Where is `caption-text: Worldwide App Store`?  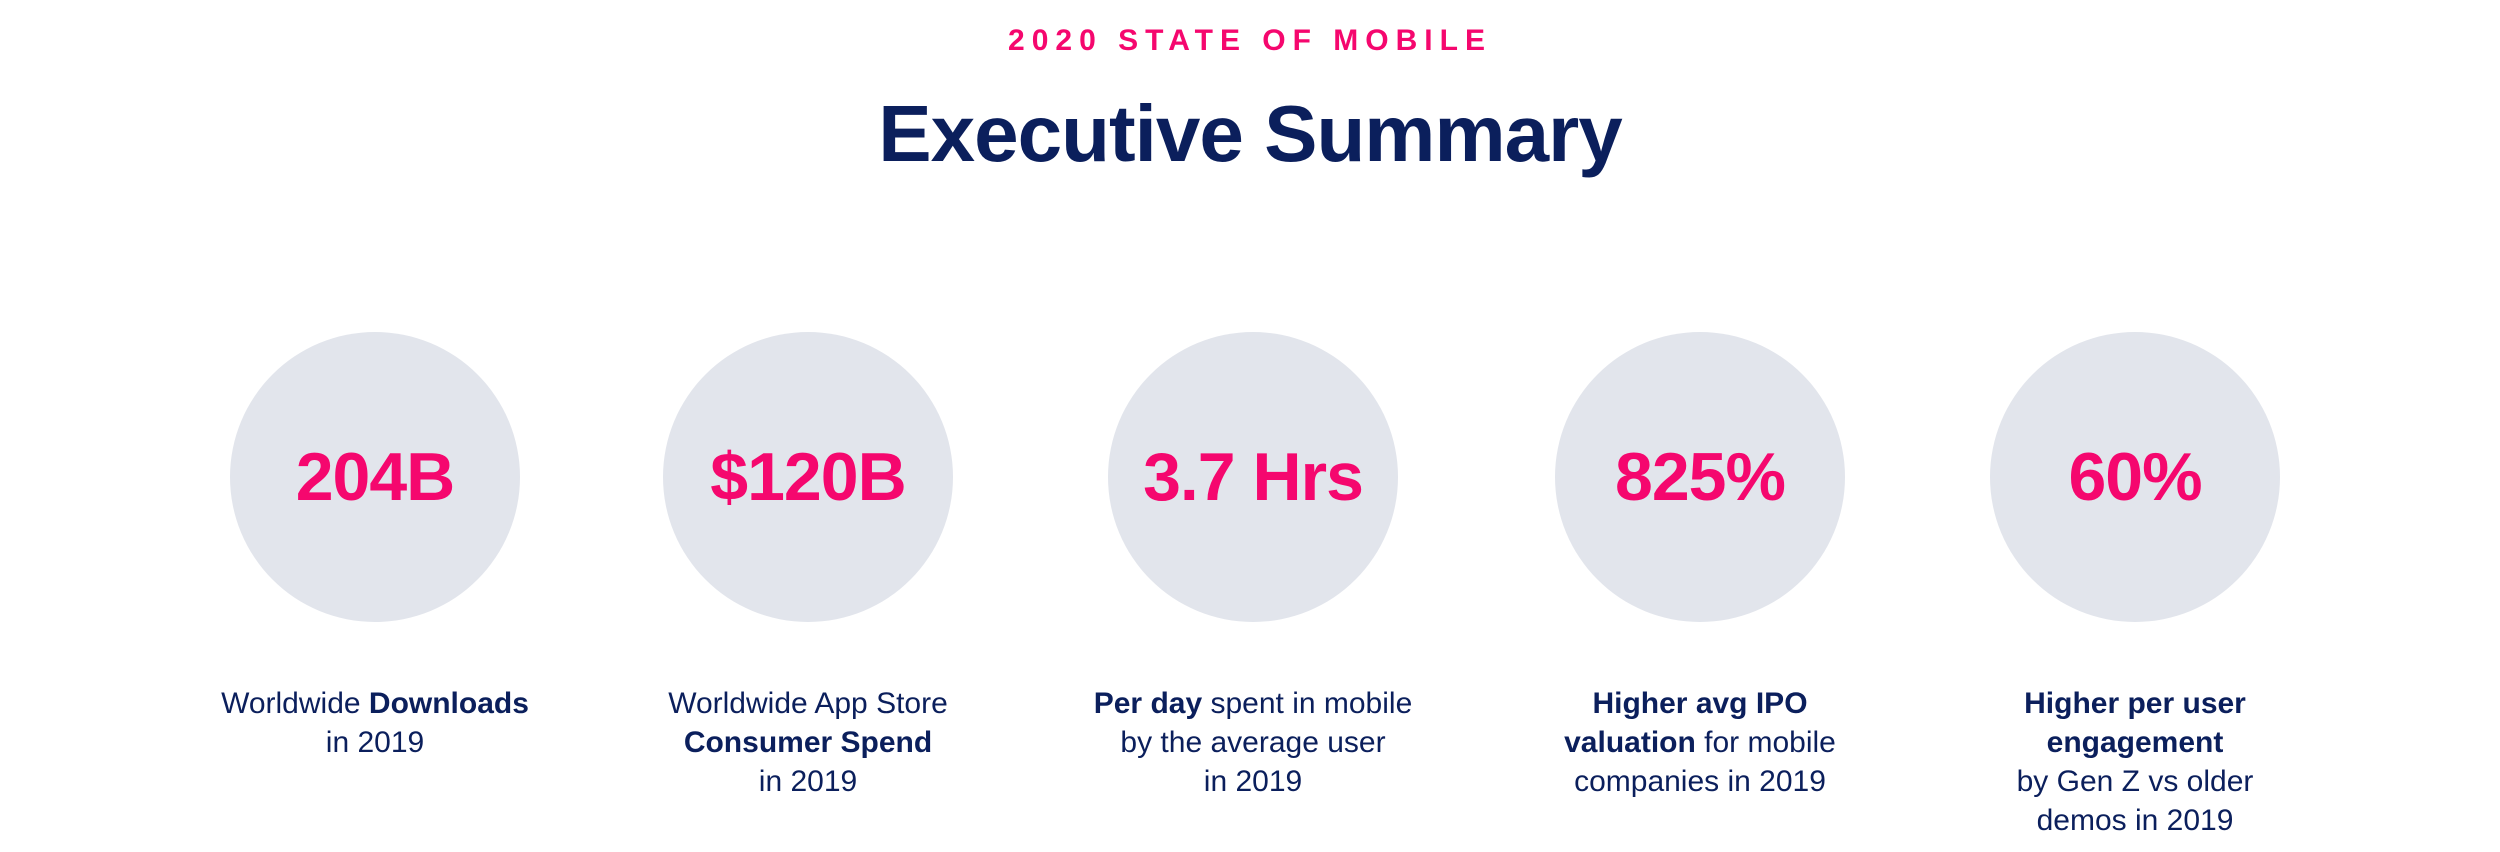 caption-text: Worldwide App Store is located at coordinates (808, 703).